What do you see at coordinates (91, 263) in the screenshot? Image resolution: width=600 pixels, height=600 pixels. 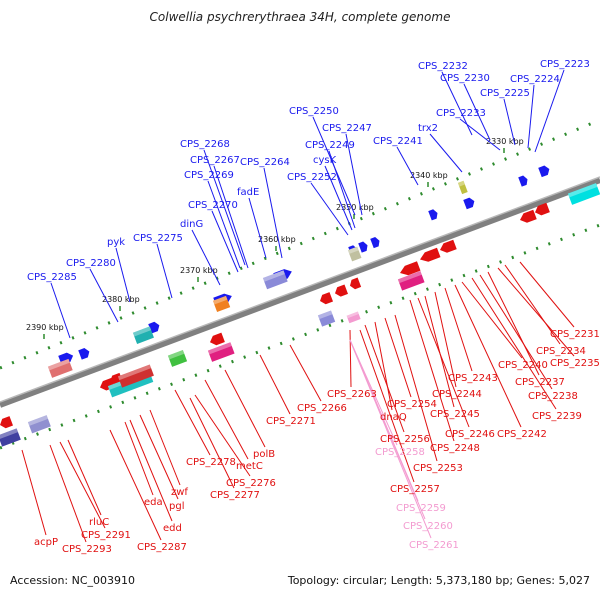 I see `forward-gene-label: CPS_2280` at bounding box center [91, 263].